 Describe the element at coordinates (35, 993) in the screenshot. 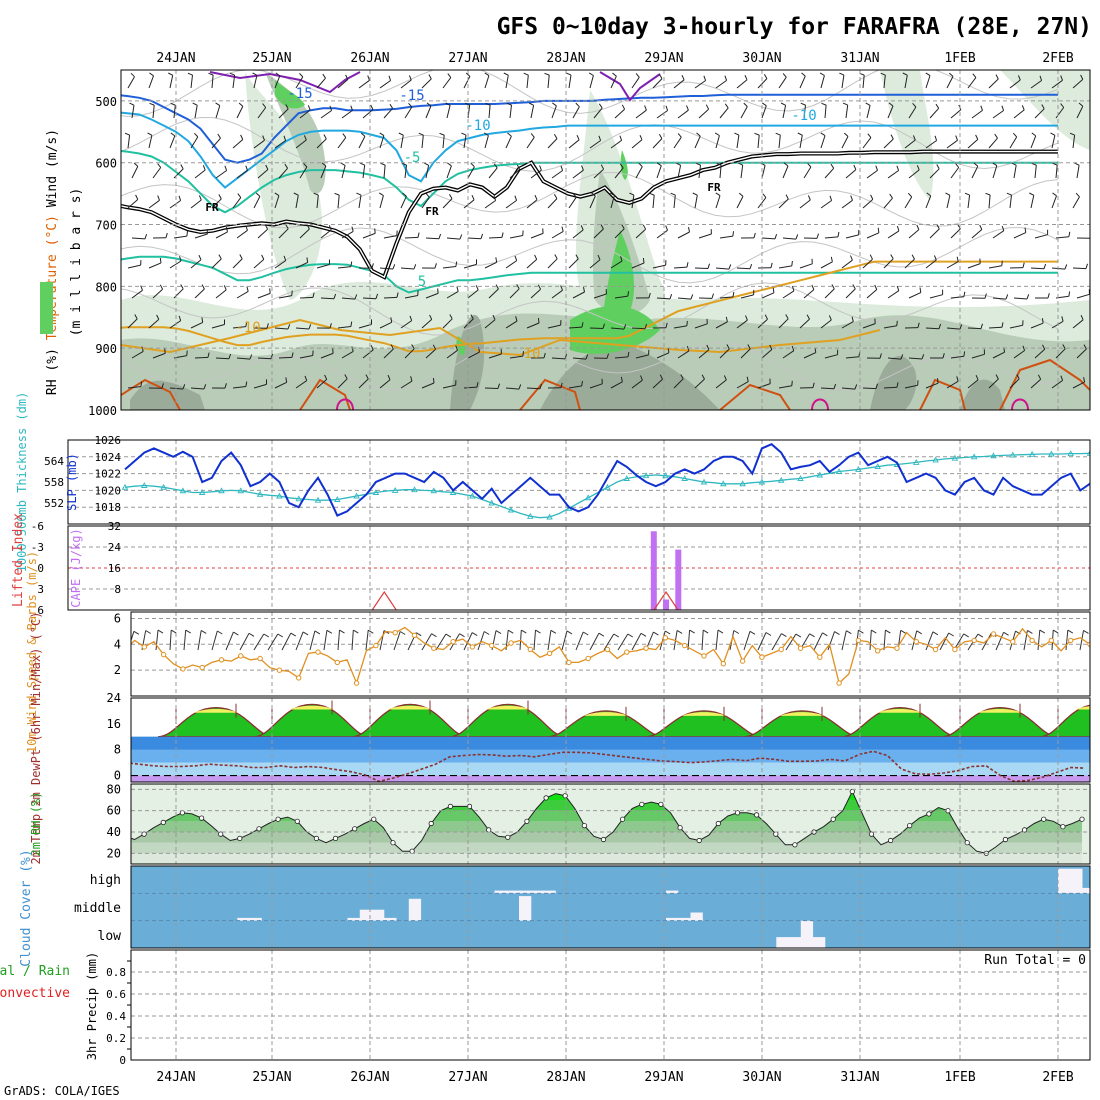

I see `precip-convective-label: Convective` at that location.